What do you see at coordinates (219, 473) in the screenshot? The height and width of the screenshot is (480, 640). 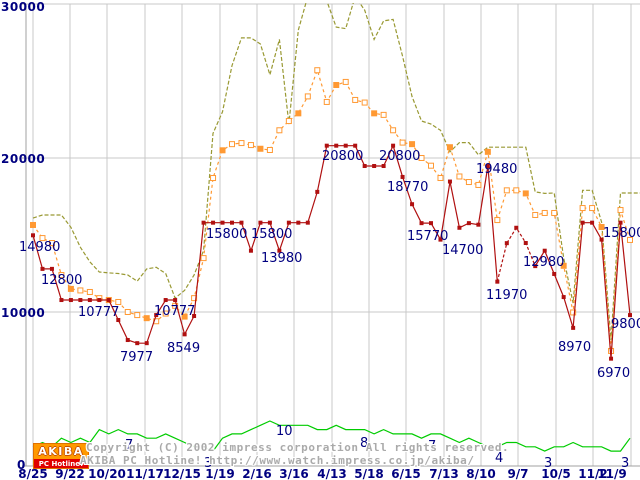 I see `x-axis-label: 1/19` at bounding box center [219, 473].